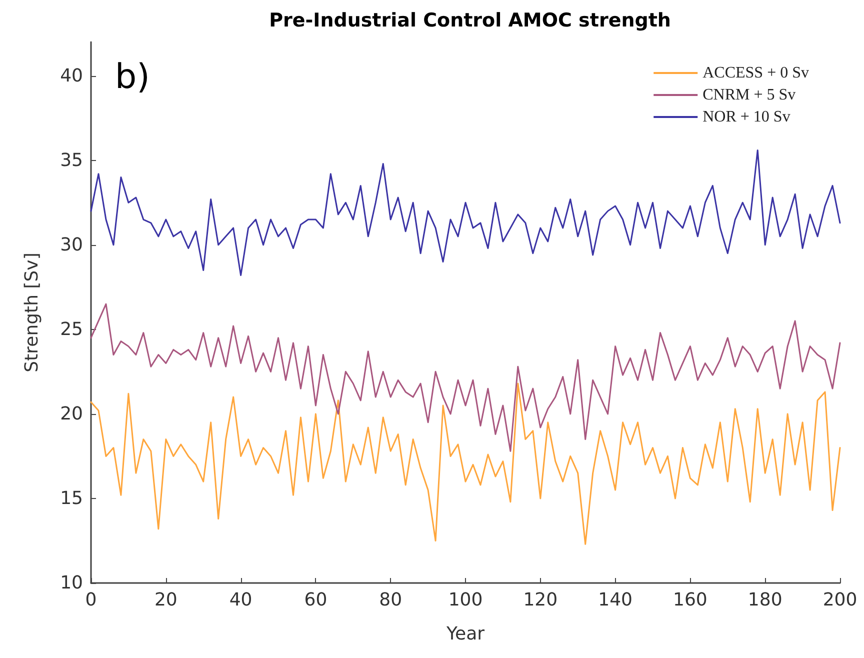 This screenshot has width=864, height=658. What do you see at coordinates (540, 600) in the screenshot?
I see `x-tick-label: 120` at bounding box center [540, 600].